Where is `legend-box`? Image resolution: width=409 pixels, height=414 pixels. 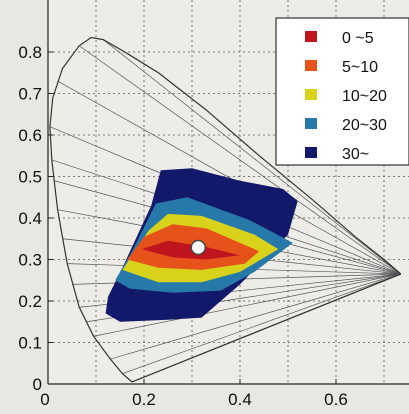 legend-box is located at coordinates (342, 91).